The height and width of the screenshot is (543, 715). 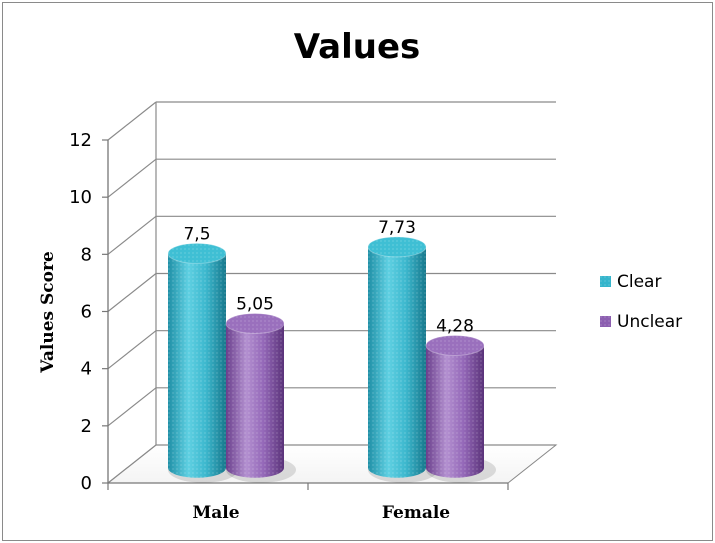 I want to click on data-label: 7,73, so click(x=397, y=228).